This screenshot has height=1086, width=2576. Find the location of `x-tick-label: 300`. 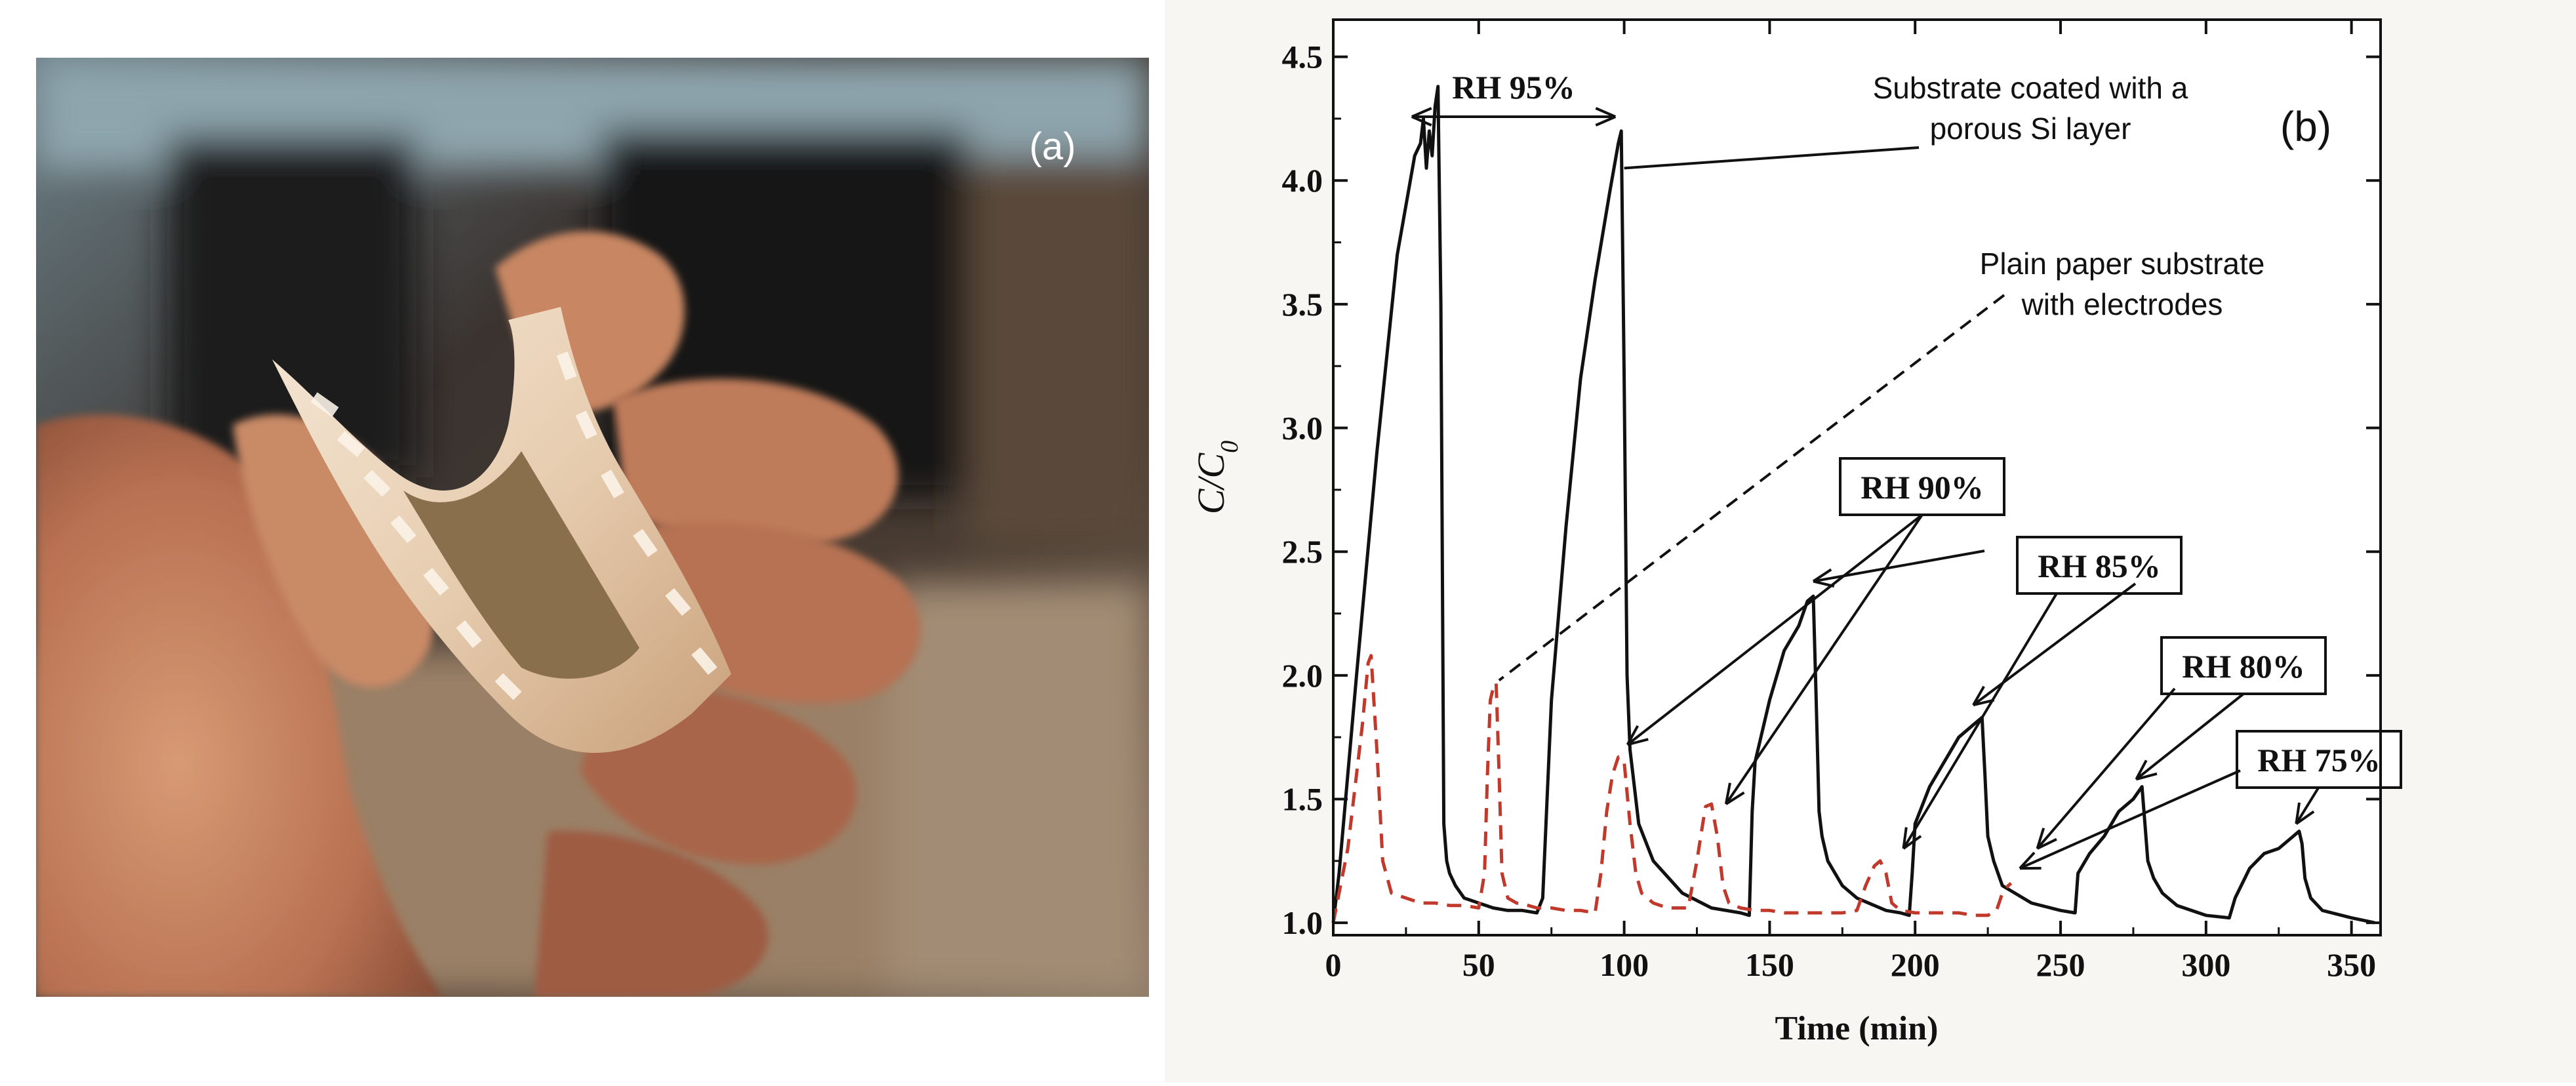

x-tick-label: 300 is located at coordinates (2205, 965).